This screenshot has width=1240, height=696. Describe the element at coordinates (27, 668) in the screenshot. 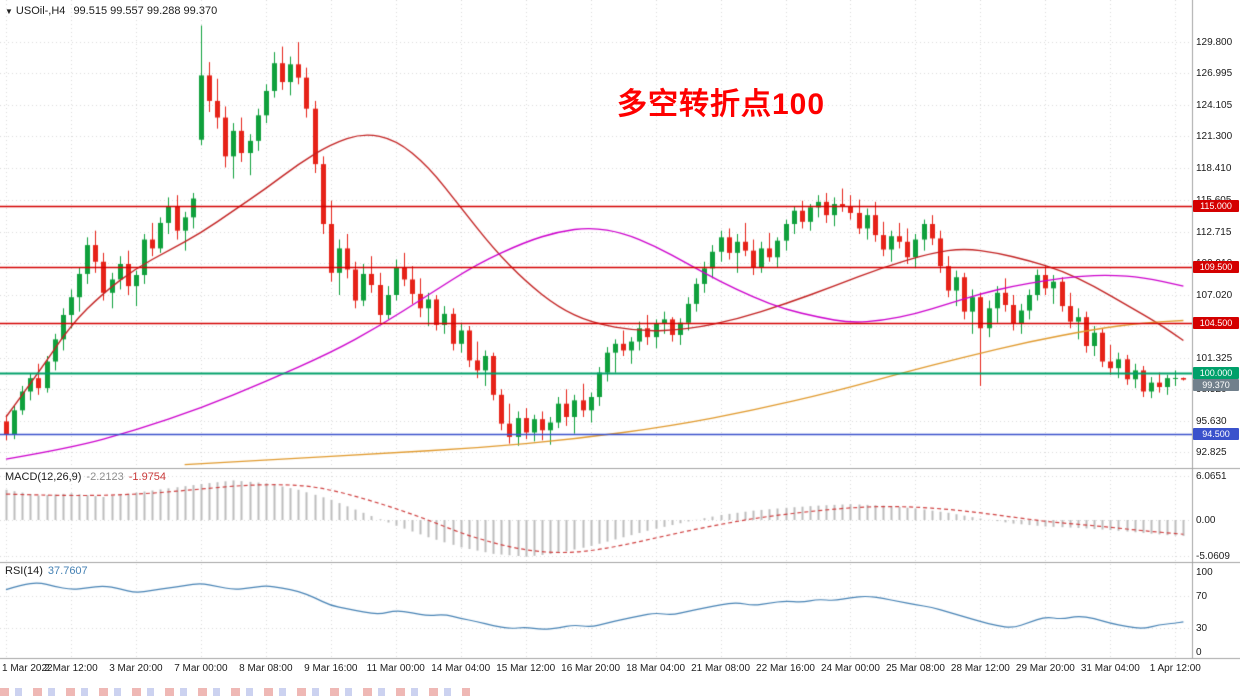

I see `time-axis-label: 1 Mar 2022` at that location.